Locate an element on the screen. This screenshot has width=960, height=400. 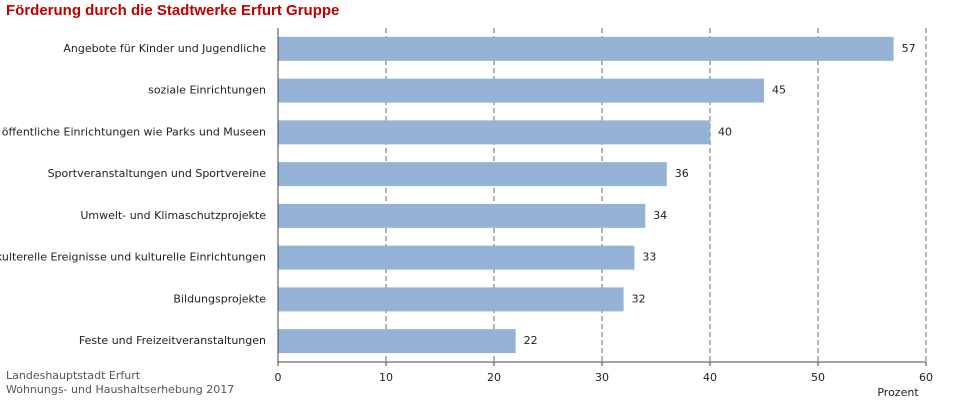
x-tick-label: 20 is located at coordinates (494, 377).